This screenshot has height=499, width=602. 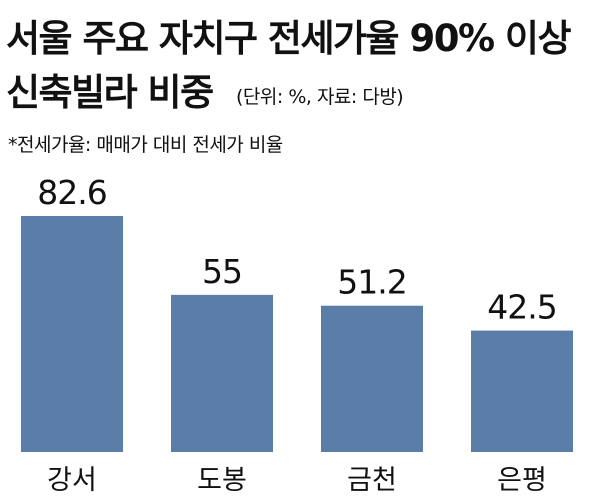 I want to click on category-label-4: 은평, so click(x=522, y=480).